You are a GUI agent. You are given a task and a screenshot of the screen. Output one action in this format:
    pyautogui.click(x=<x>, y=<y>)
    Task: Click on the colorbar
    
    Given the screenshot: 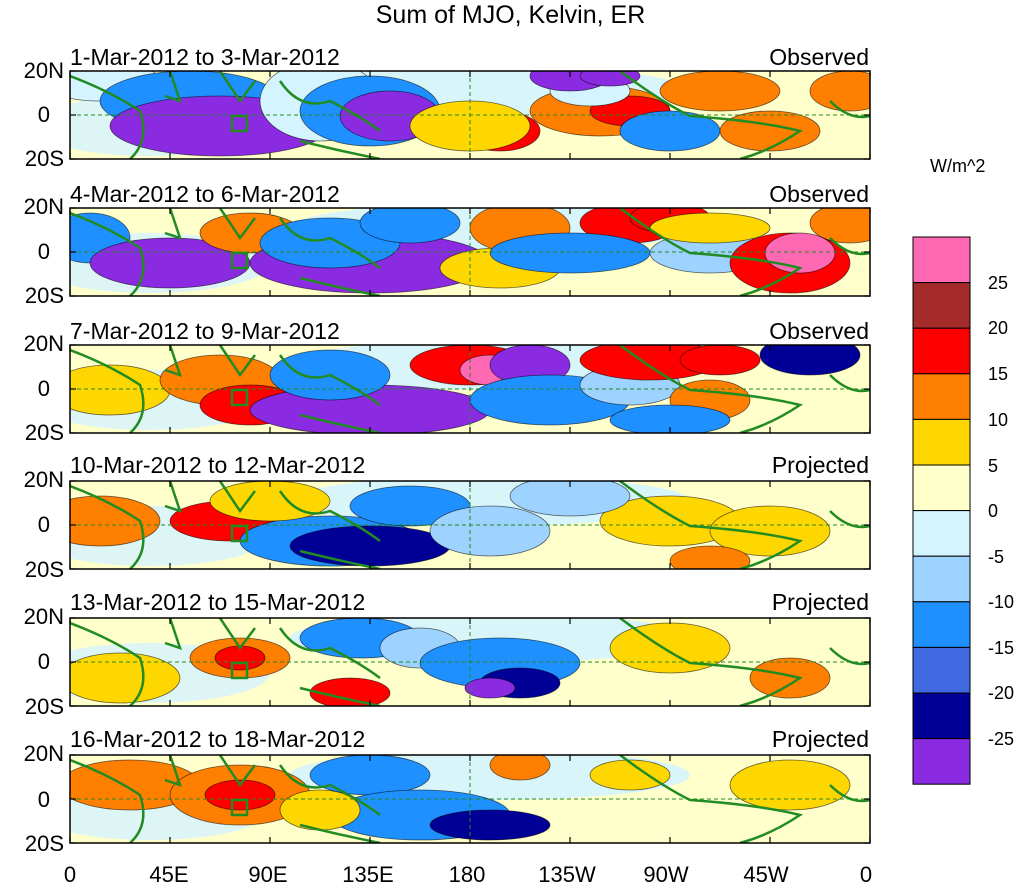 What is the action you would take?
    pyautogui.click(x=941, y=510)
    